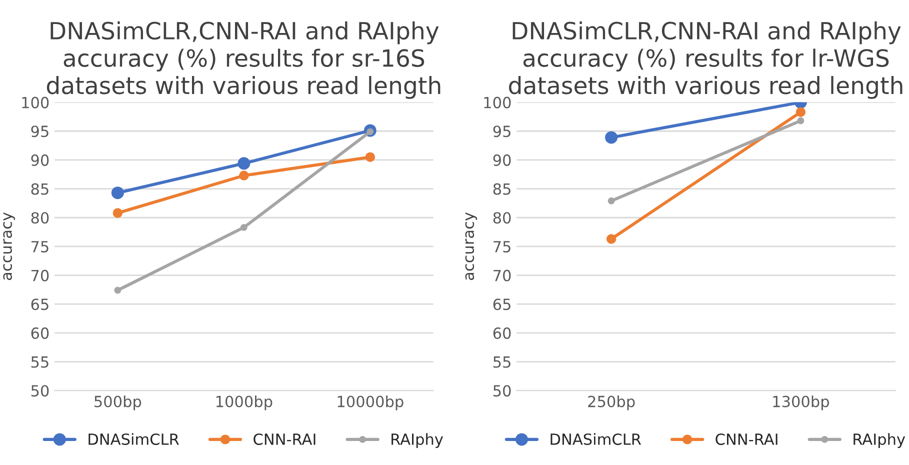 This screenshot has width=909, height=465. What do you see at coordinates (371, 402) in the screenshot?
I see `x-tick-label: 10000bp` at bounding box center [371, 402].